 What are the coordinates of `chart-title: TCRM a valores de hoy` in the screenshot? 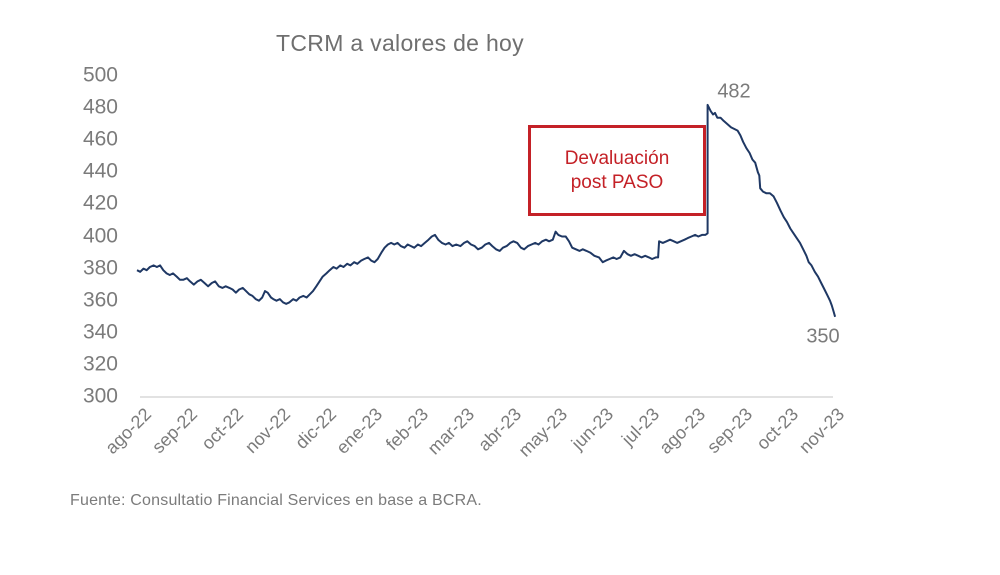 It's located at (400, 43).